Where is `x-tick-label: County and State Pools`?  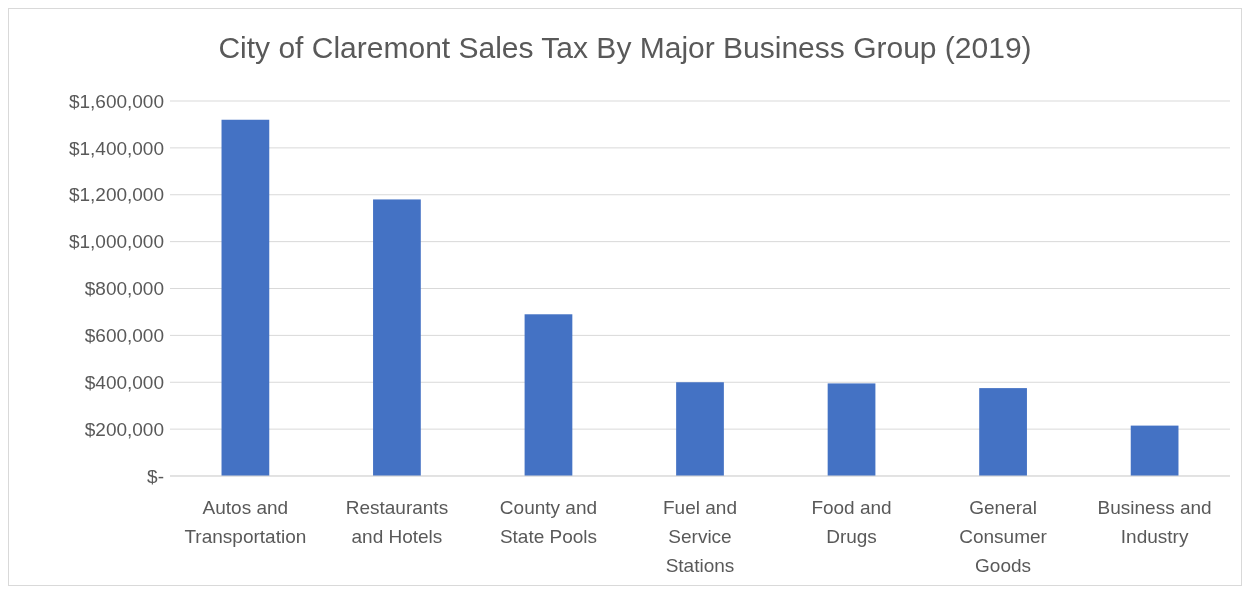
x-tick-label: County and State Pools is located at coordinates (548, 522).